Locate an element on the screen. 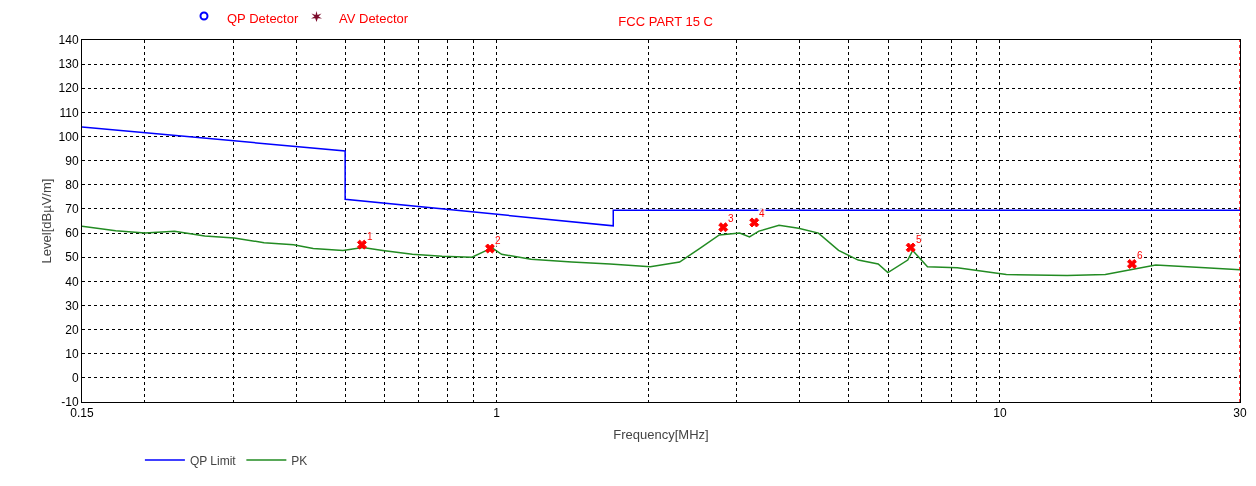  legend-label: QP Limit is located at coordinates (213, 460).